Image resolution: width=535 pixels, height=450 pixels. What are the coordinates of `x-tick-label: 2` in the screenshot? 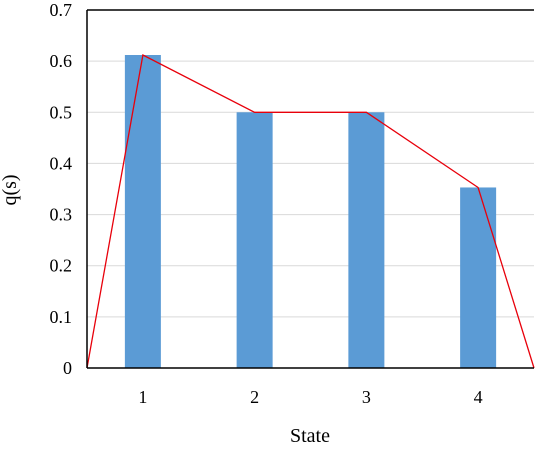 It's located at (254, 397).